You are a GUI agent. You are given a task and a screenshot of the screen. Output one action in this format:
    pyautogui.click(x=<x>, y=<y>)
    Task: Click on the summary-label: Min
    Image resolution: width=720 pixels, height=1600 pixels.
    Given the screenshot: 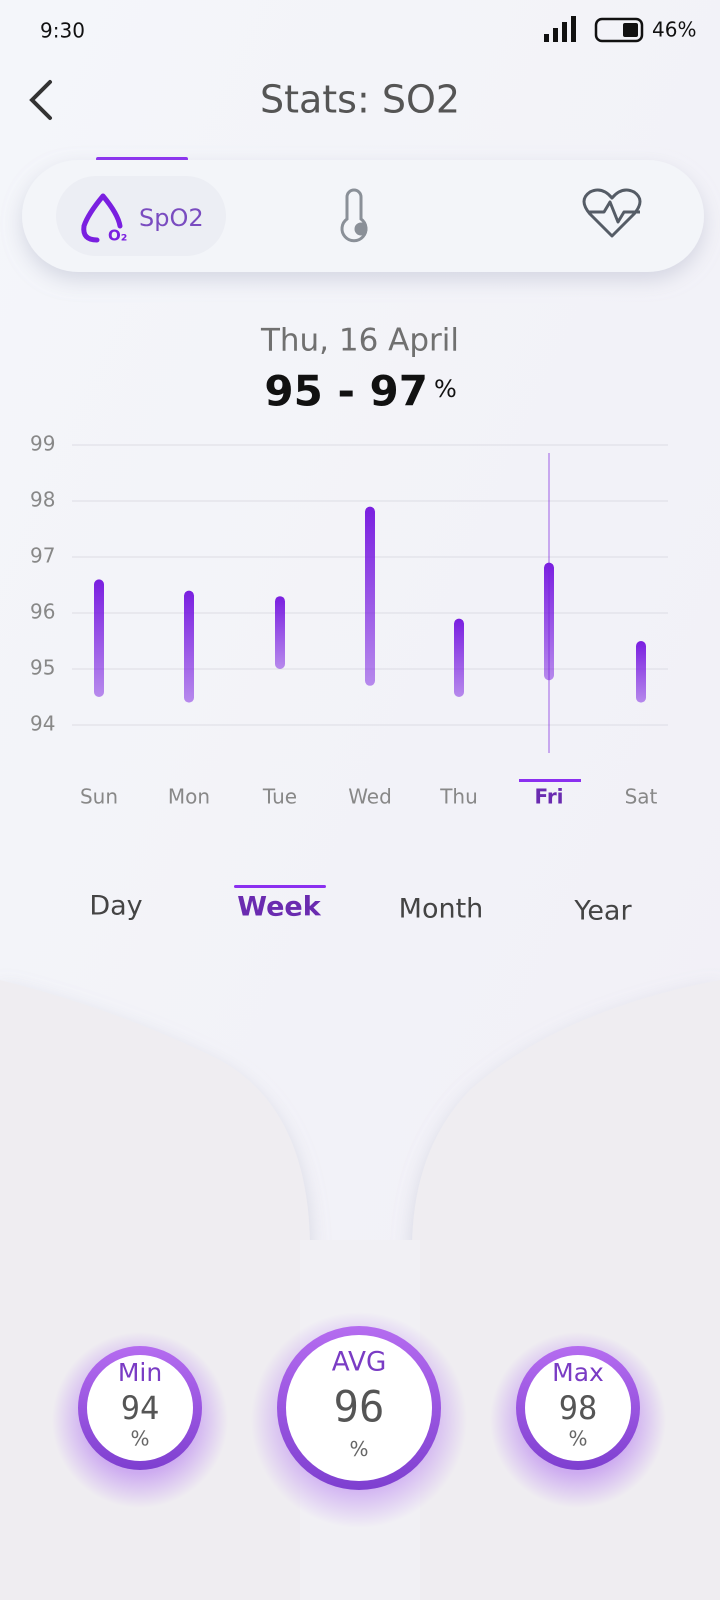 What is the action you would take?
    pyautogui.click(x=140, y=1372)
    